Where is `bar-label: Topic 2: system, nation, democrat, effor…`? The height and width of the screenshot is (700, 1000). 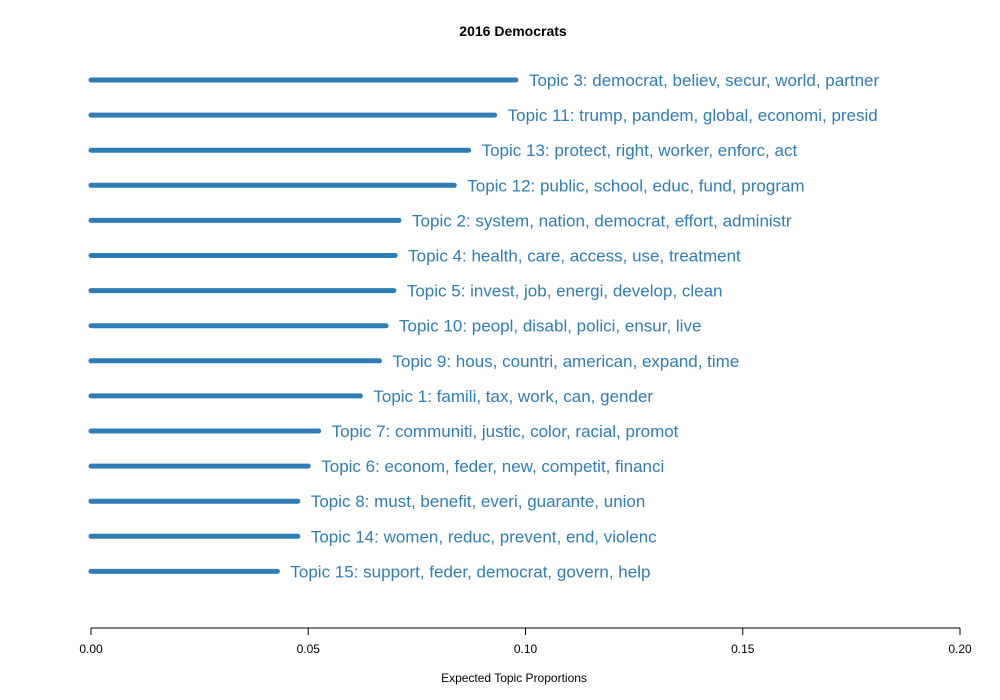
bar-label: Topic 2: system, nation, democrat, effor… is located at coordinates (602, 220).